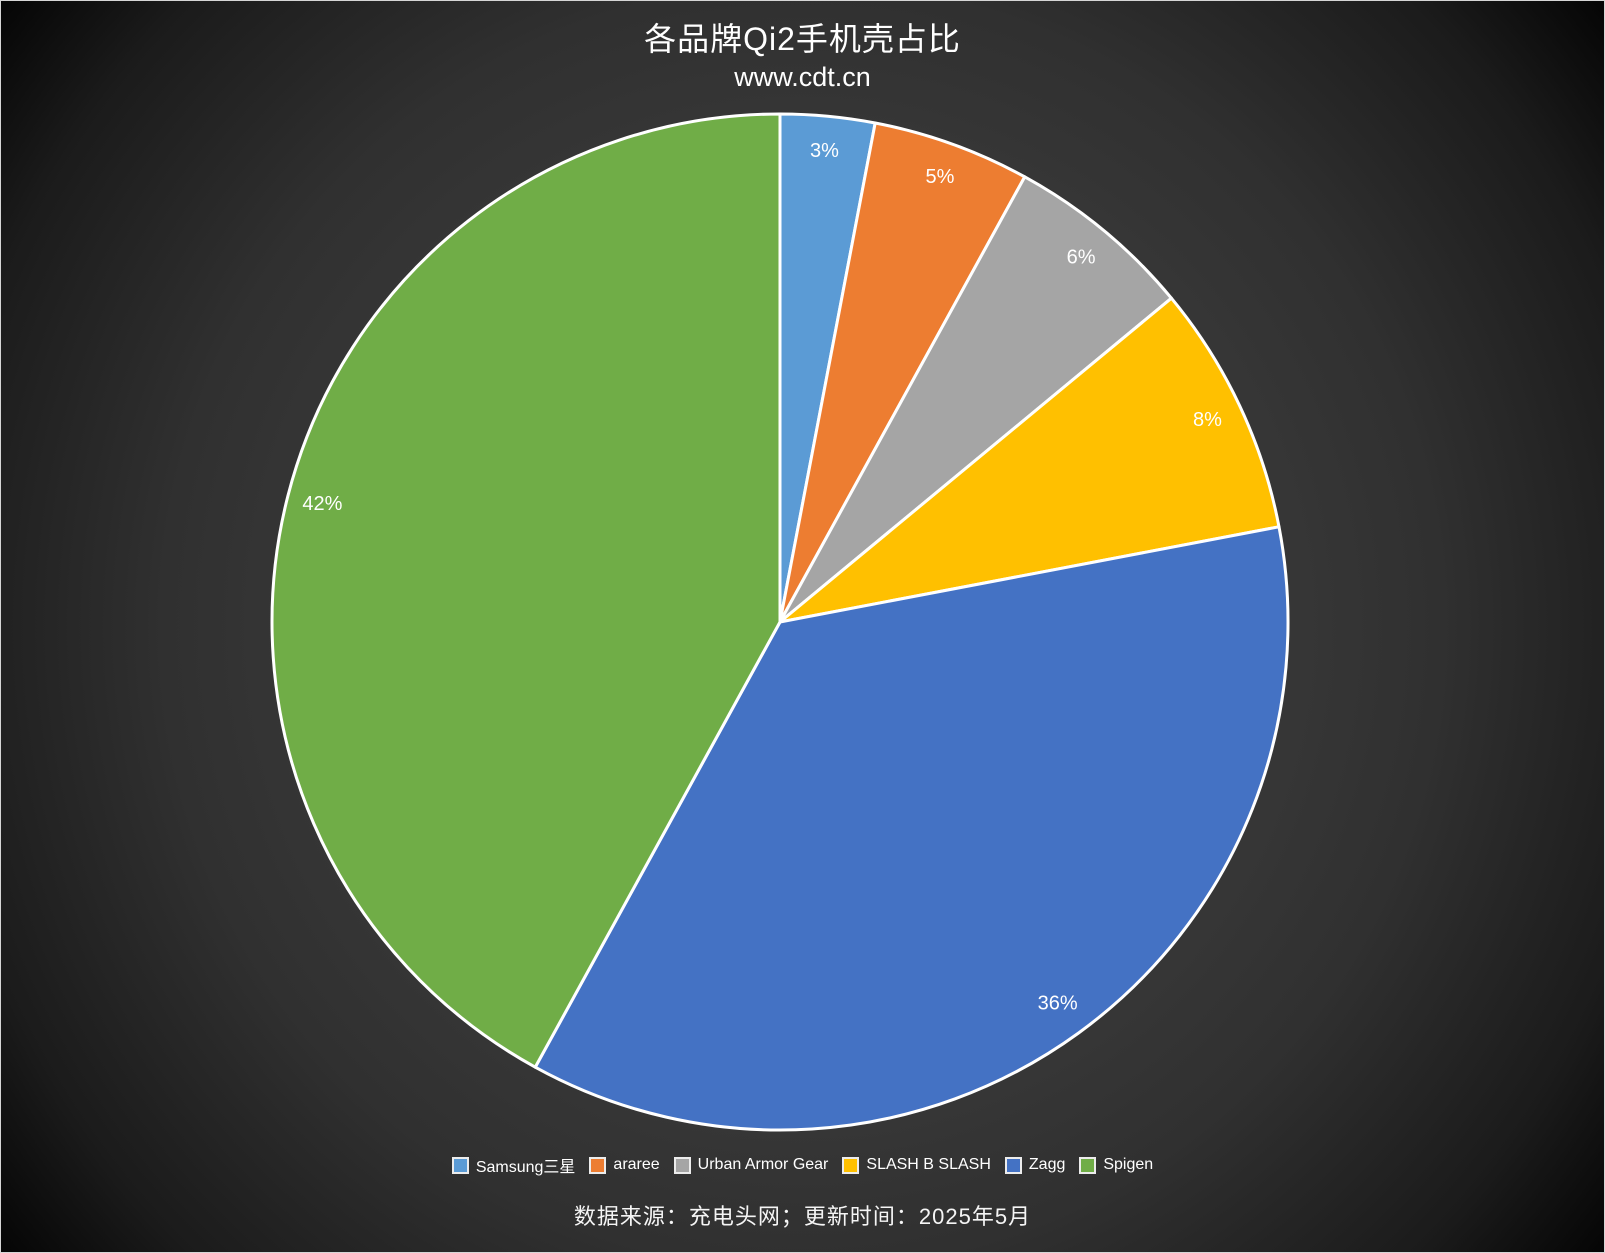  I want to click on chart-subtitle: www.cdt.cn, so click(802, 77).